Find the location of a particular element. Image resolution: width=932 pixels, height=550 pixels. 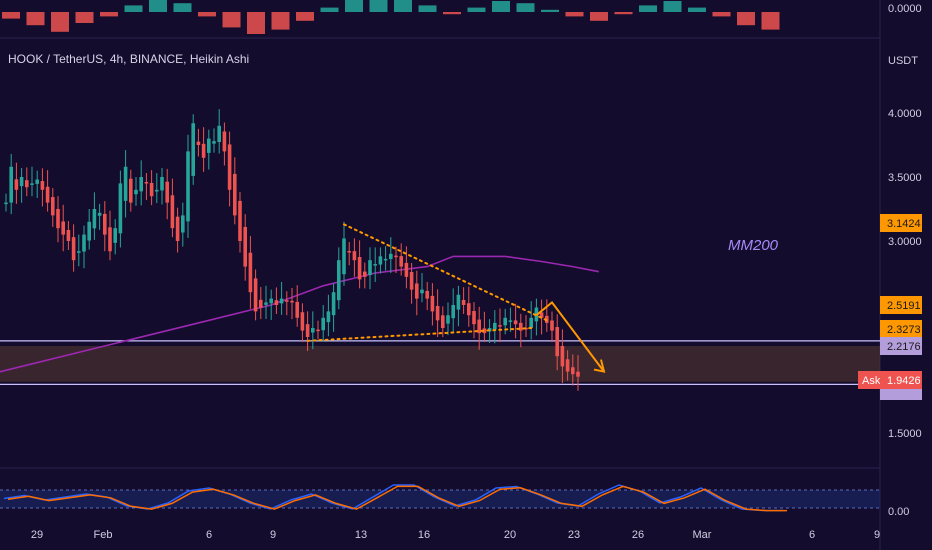

price-axis-tick: 3.0000 is located at coordinates (905, 242).